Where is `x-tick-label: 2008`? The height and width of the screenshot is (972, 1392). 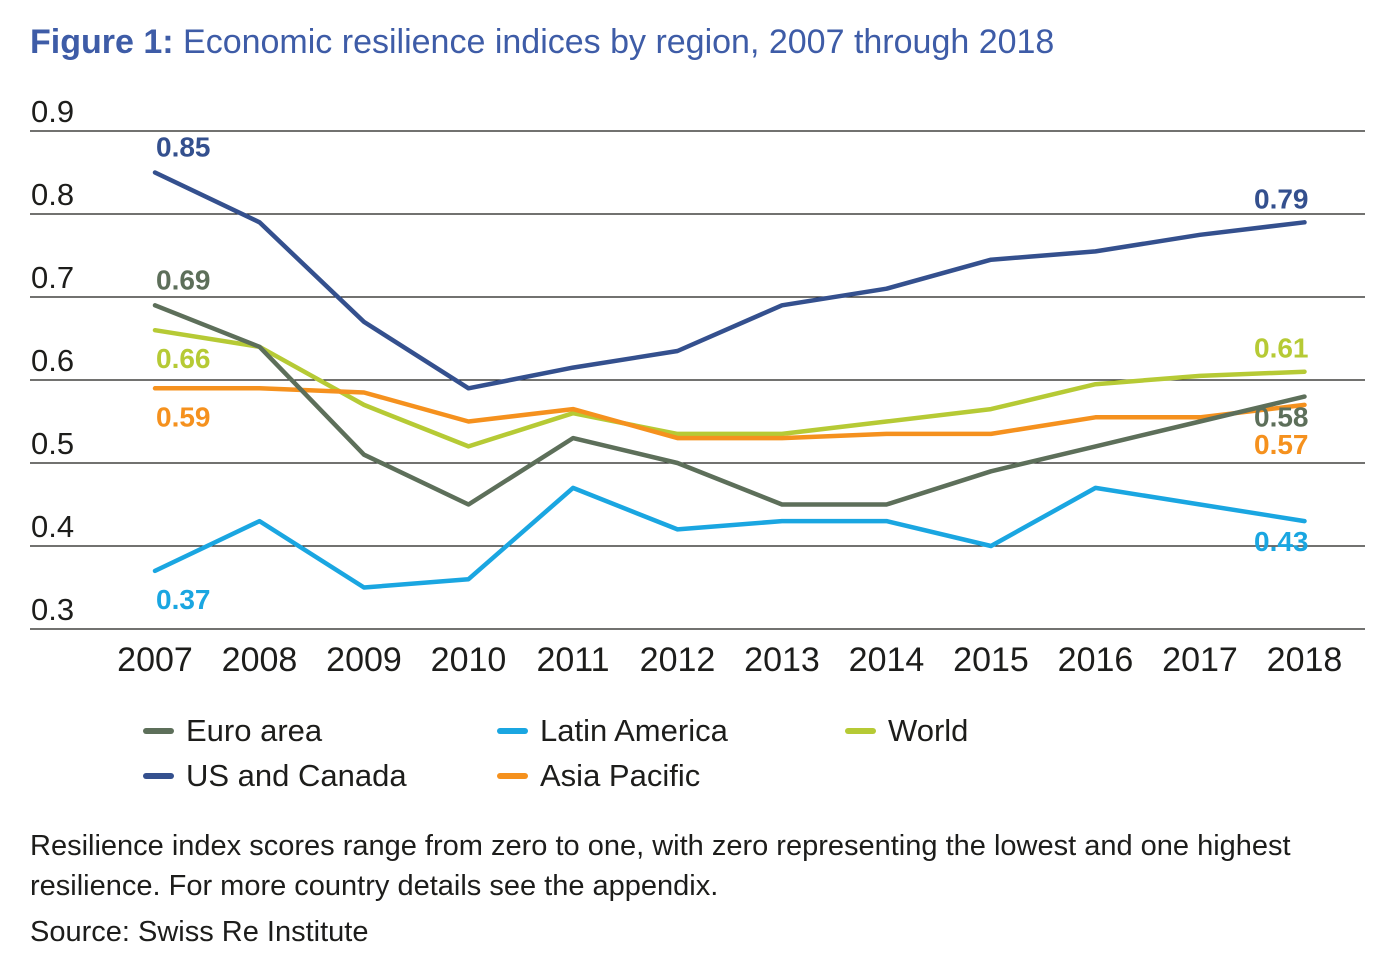
x-tick-label: 2008 is located at coordinates (260, 660).